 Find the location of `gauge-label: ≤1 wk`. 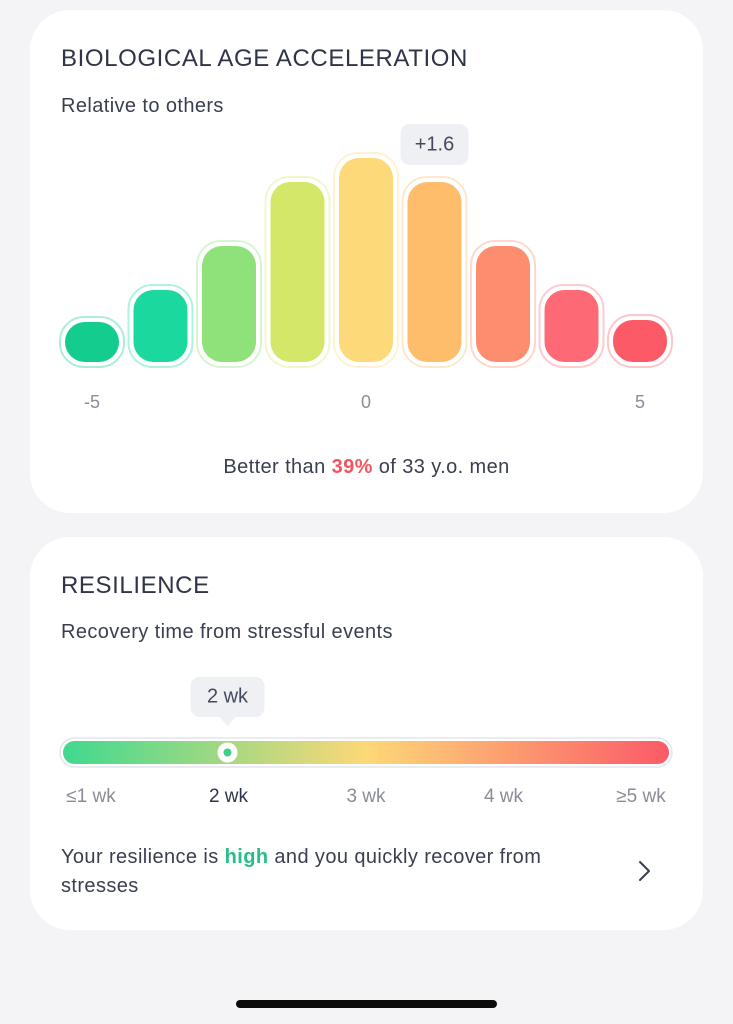

gauge-label: ≤1 wk is located at coordinates (91, 796).